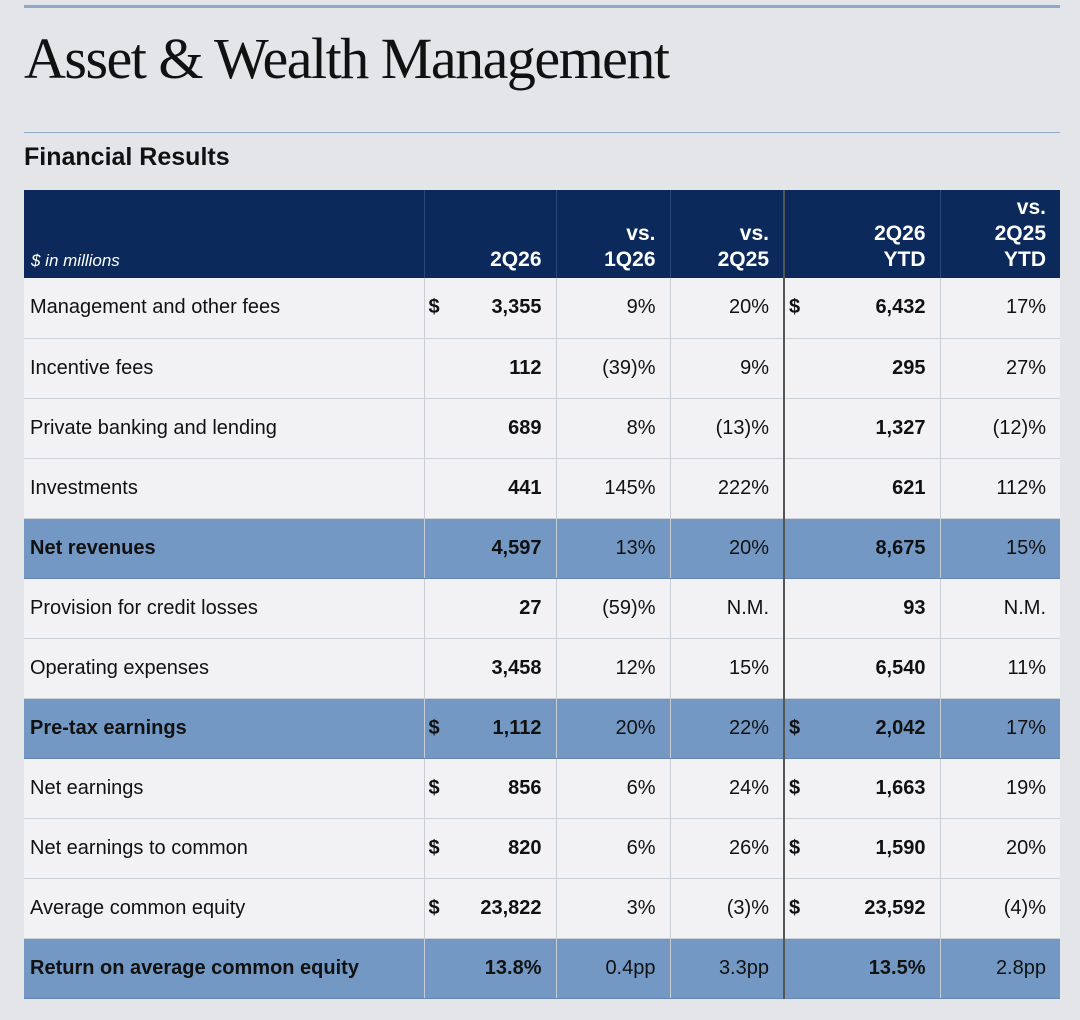 The width and height of the screenshot is (1080, 1020). What do you see at coordinates (872, 488) in the screenshot?
I see `value-2q26-ytd: 621` at bounding box center [872, 488].